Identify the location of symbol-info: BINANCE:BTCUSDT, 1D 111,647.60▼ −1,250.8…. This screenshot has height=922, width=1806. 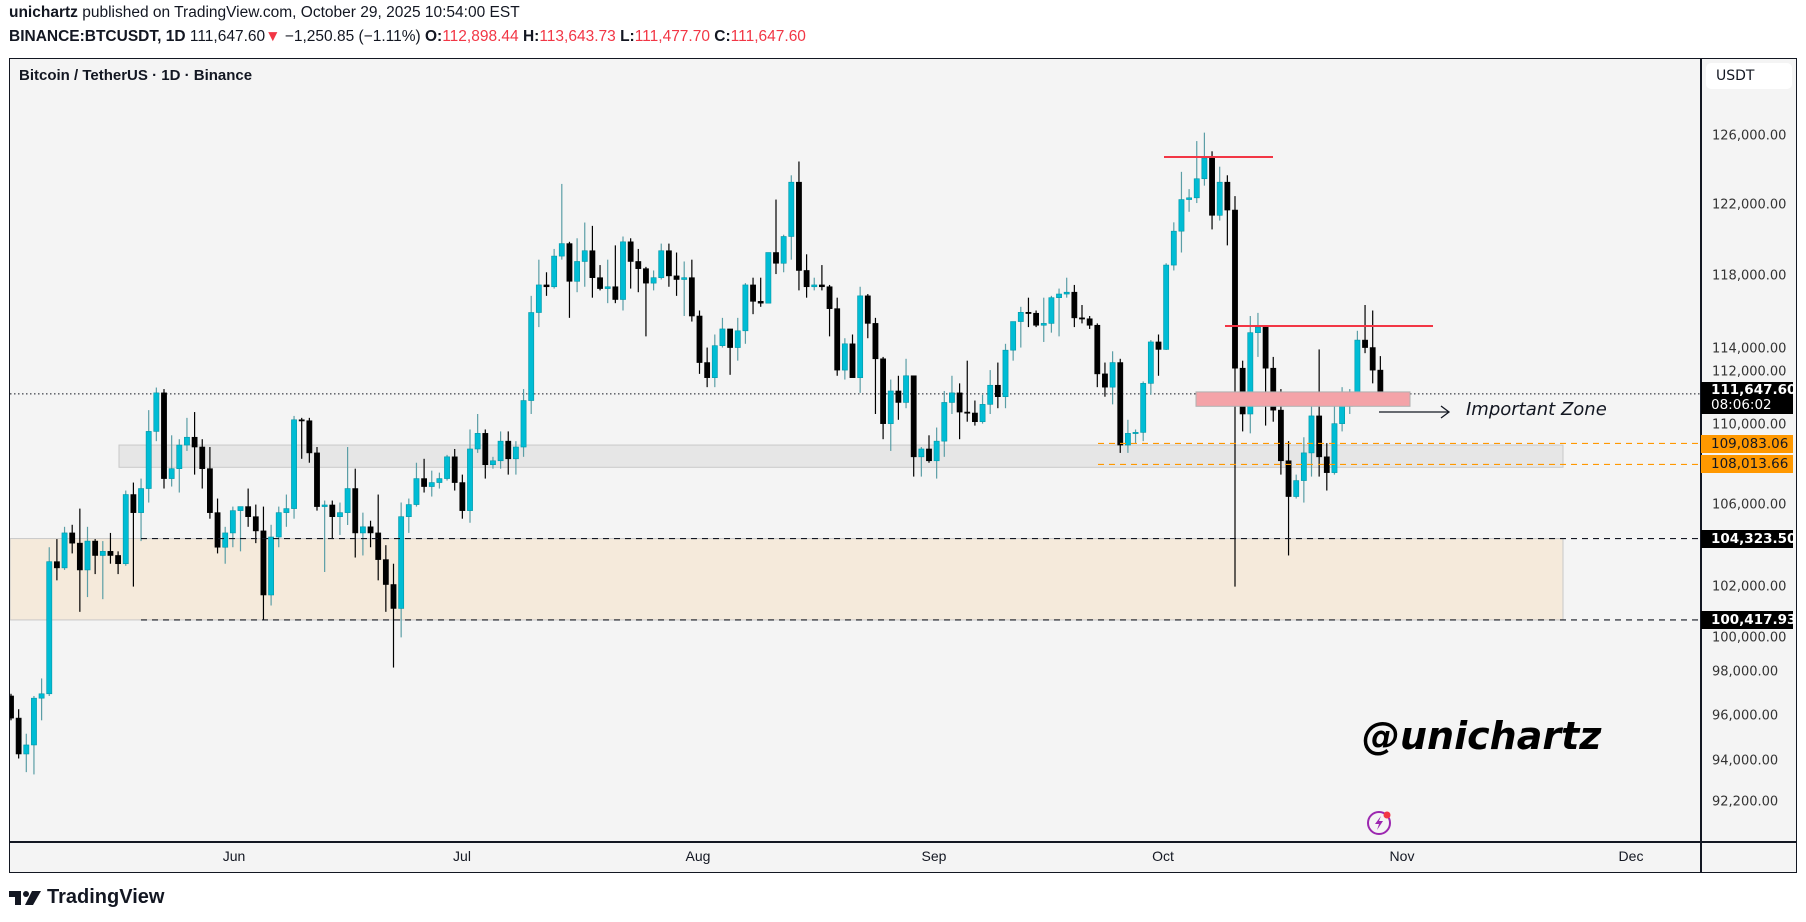
(407, 37).